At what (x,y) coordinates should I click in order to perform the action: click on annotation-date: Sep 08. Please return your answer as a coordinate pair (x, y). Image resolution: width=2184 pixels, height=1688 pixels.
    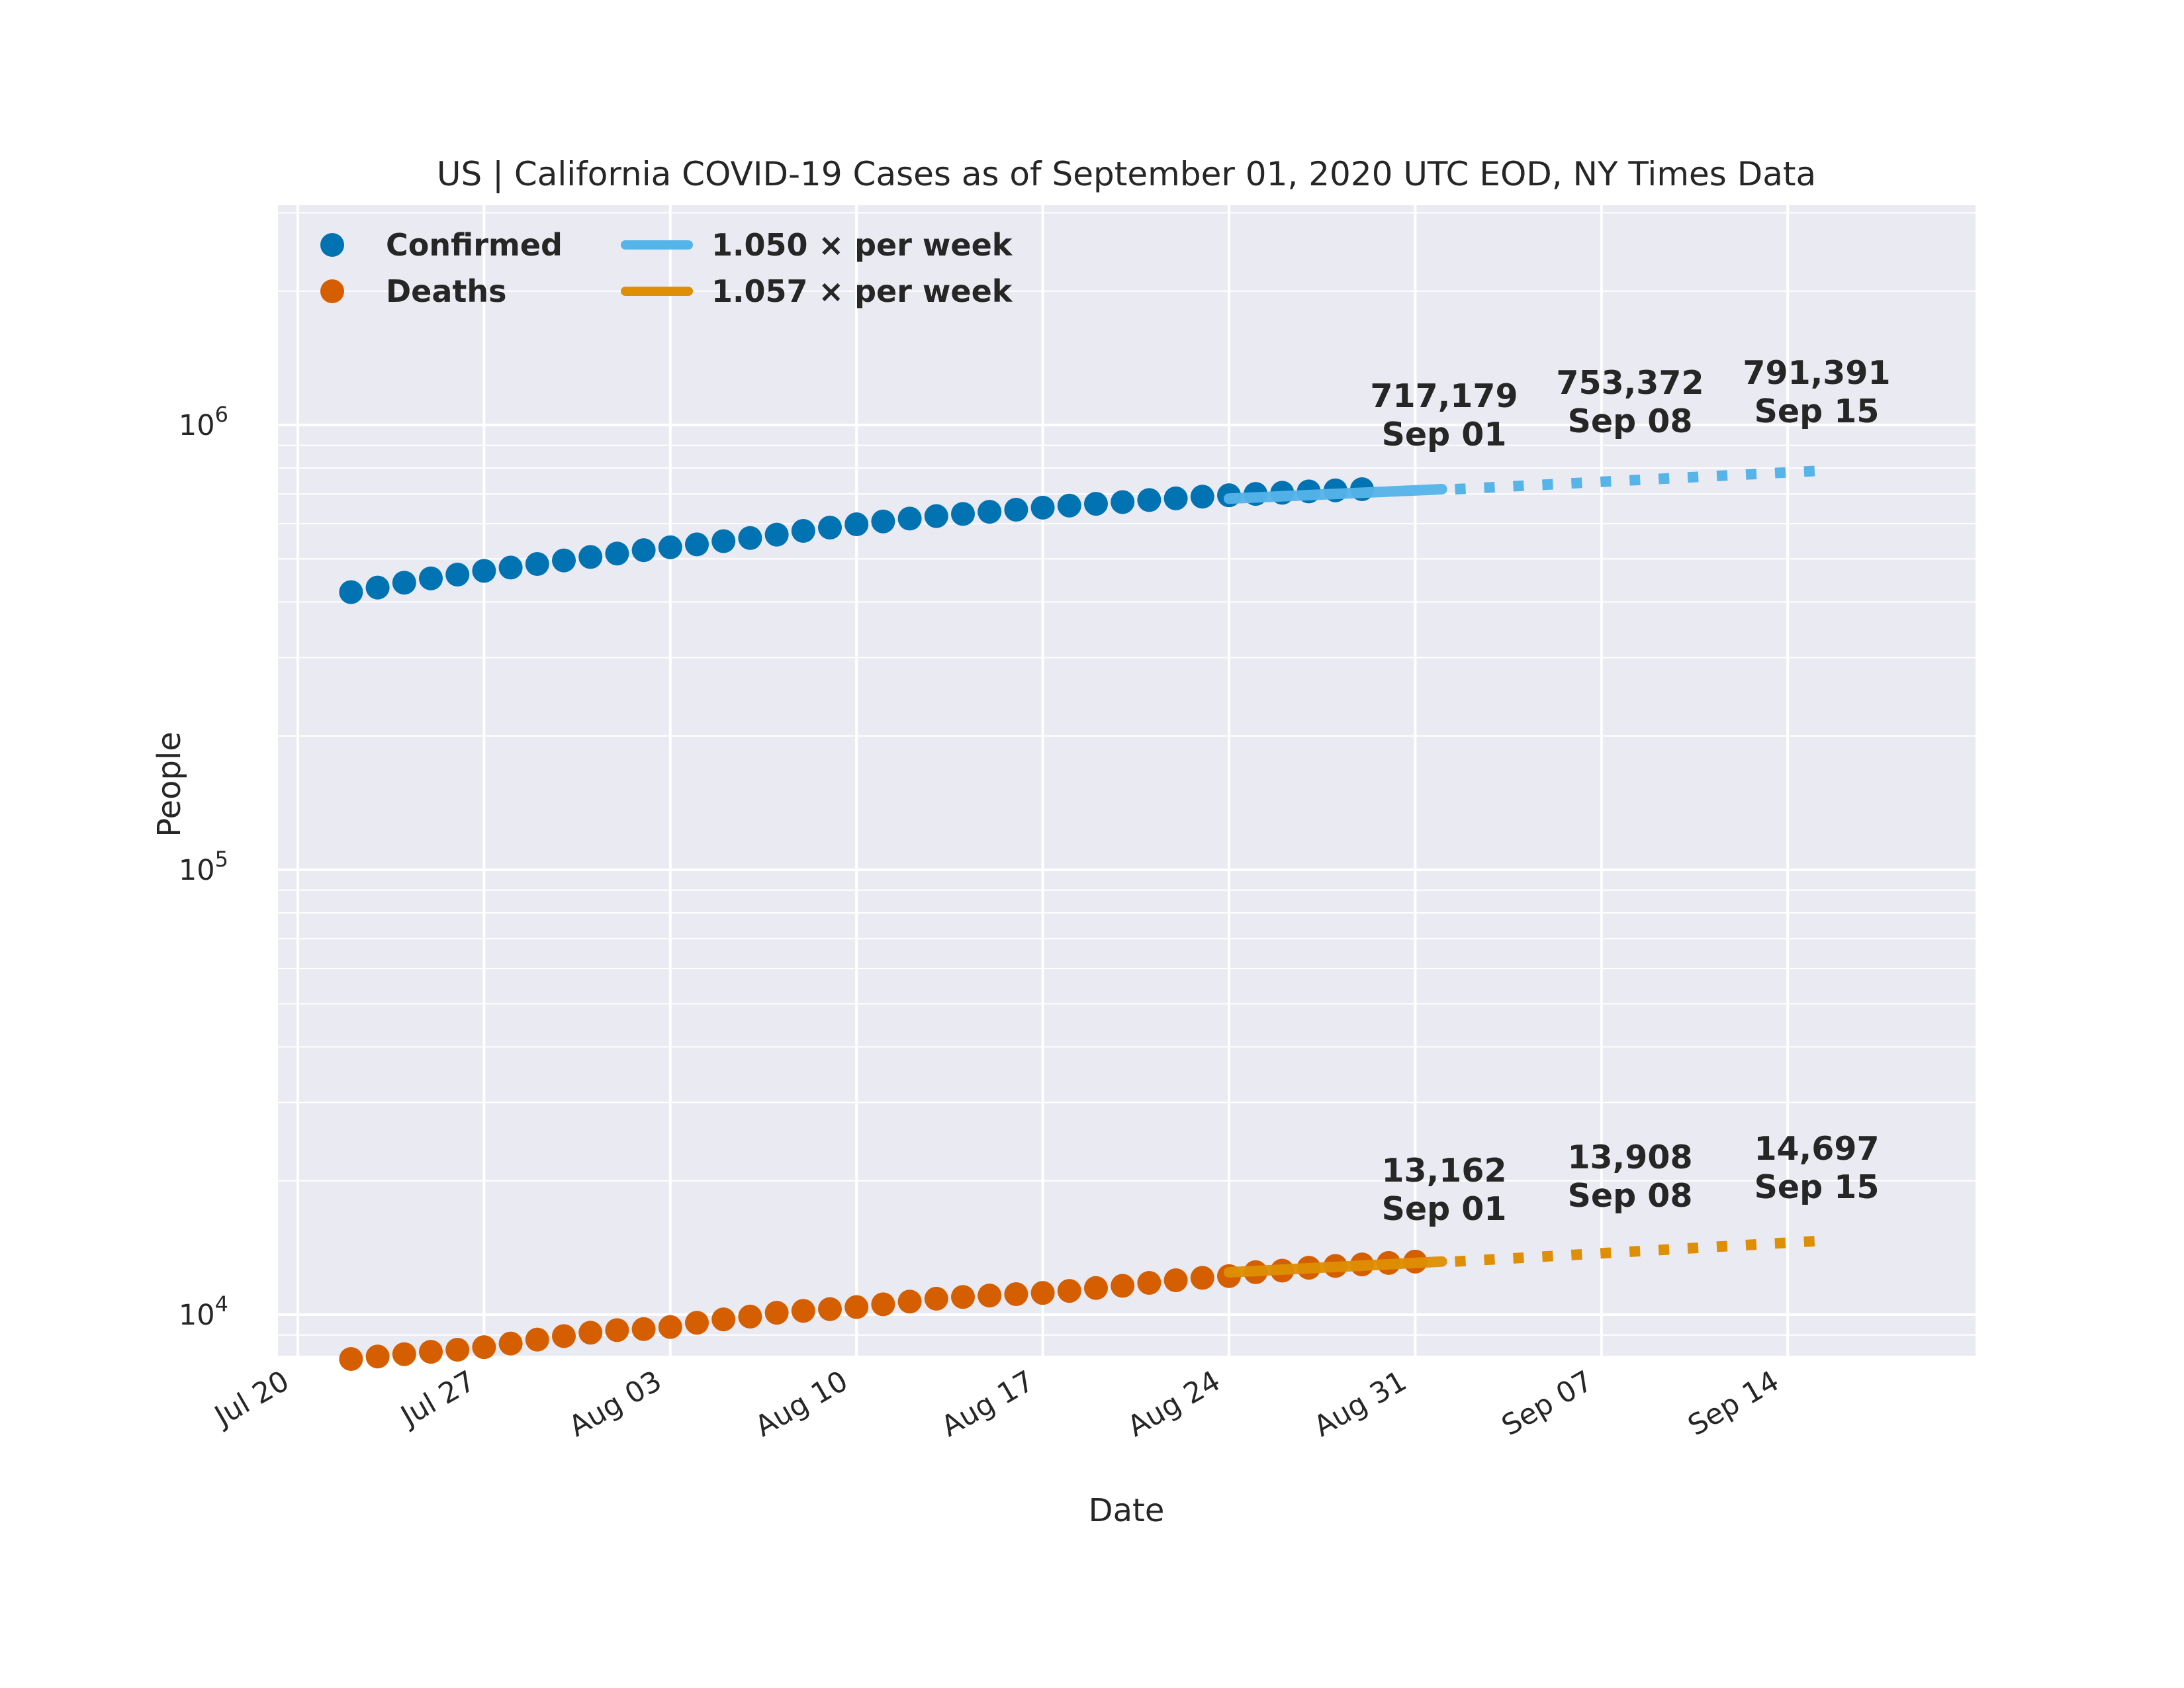
    Looking at the image, I should click on (1630, 1196).